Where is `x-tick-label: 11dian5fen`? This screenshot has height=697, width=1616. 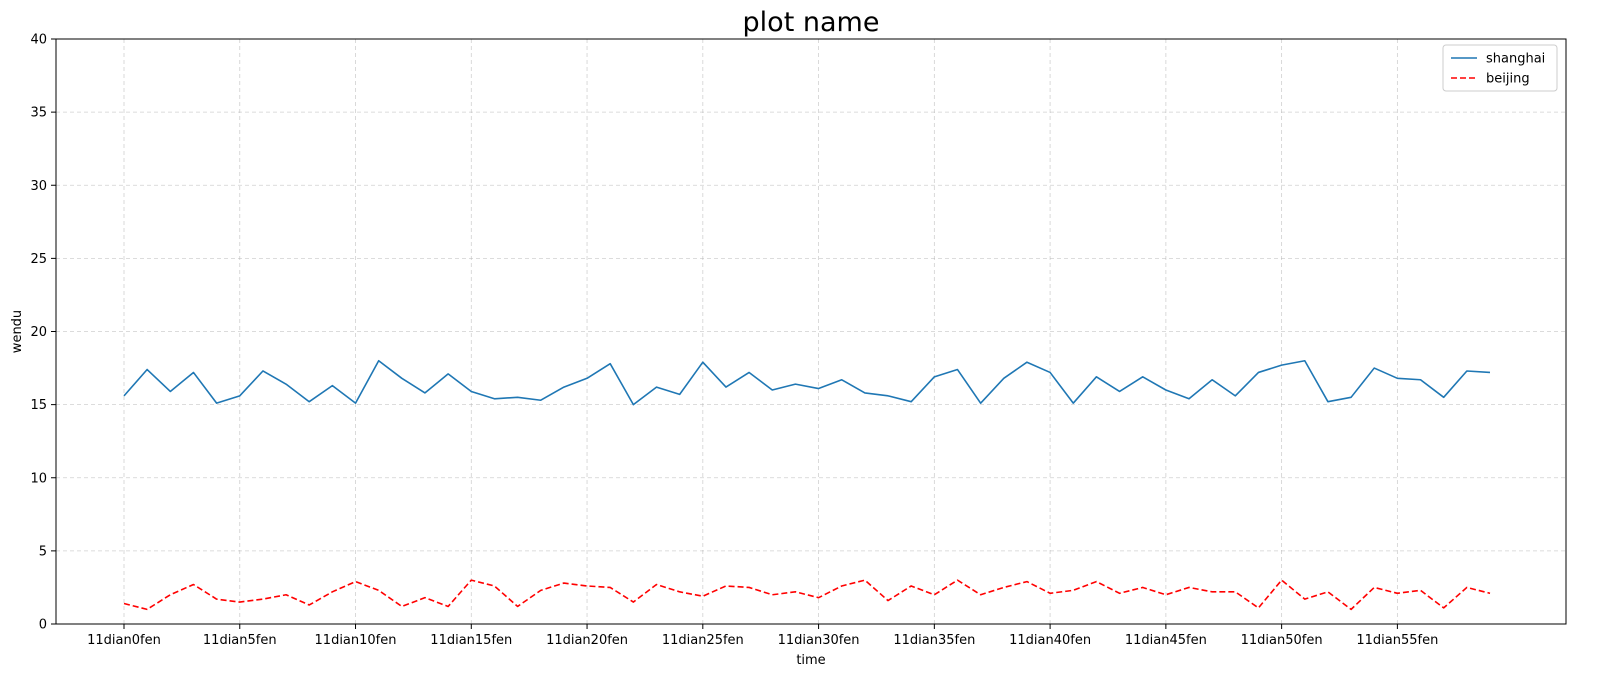
x-tick-label: 11dian5fen is located at coordinates (240, 640).